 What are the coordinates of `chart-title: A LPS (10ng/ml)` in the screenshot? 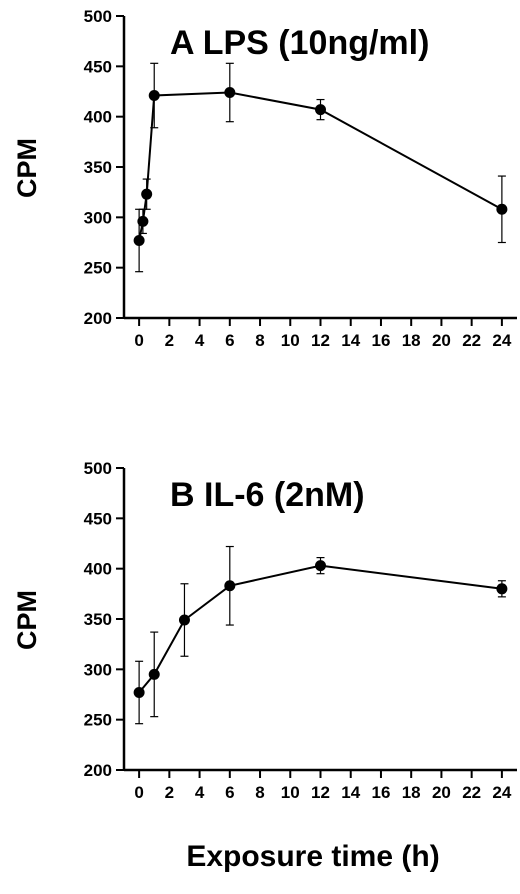 It's located at (299, 43).